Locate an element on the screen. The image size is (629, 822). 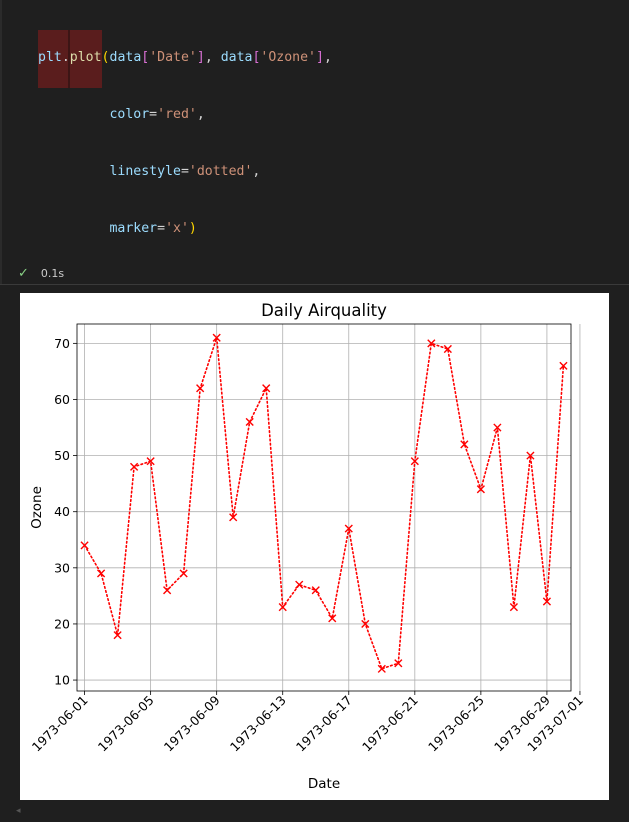
cell-divider is located at coordinates (314, 284).